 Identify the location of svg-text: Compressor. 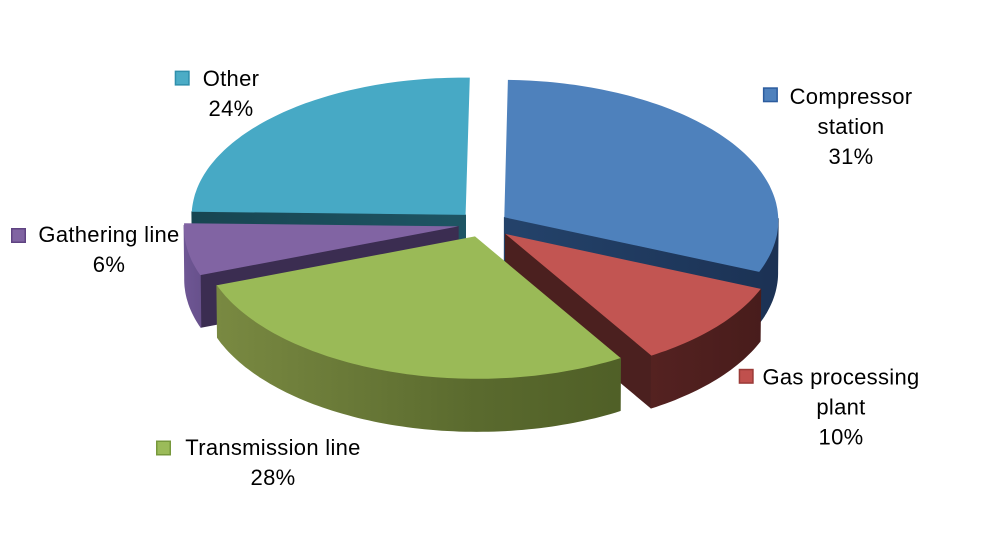
(851, 96).